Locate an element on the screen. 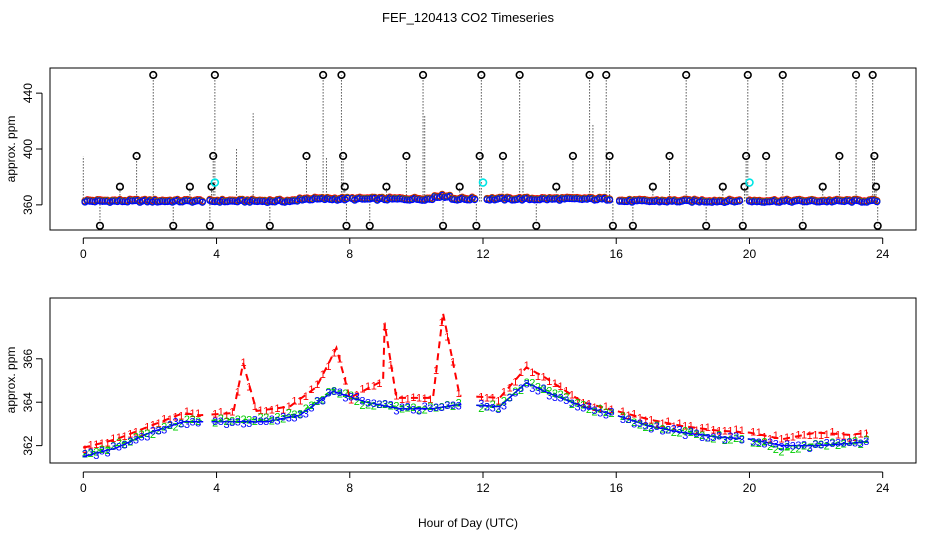 This screenshot has width=936, height=540. bottom-y-tick-label: 362 is located at coordinates (28, 445).